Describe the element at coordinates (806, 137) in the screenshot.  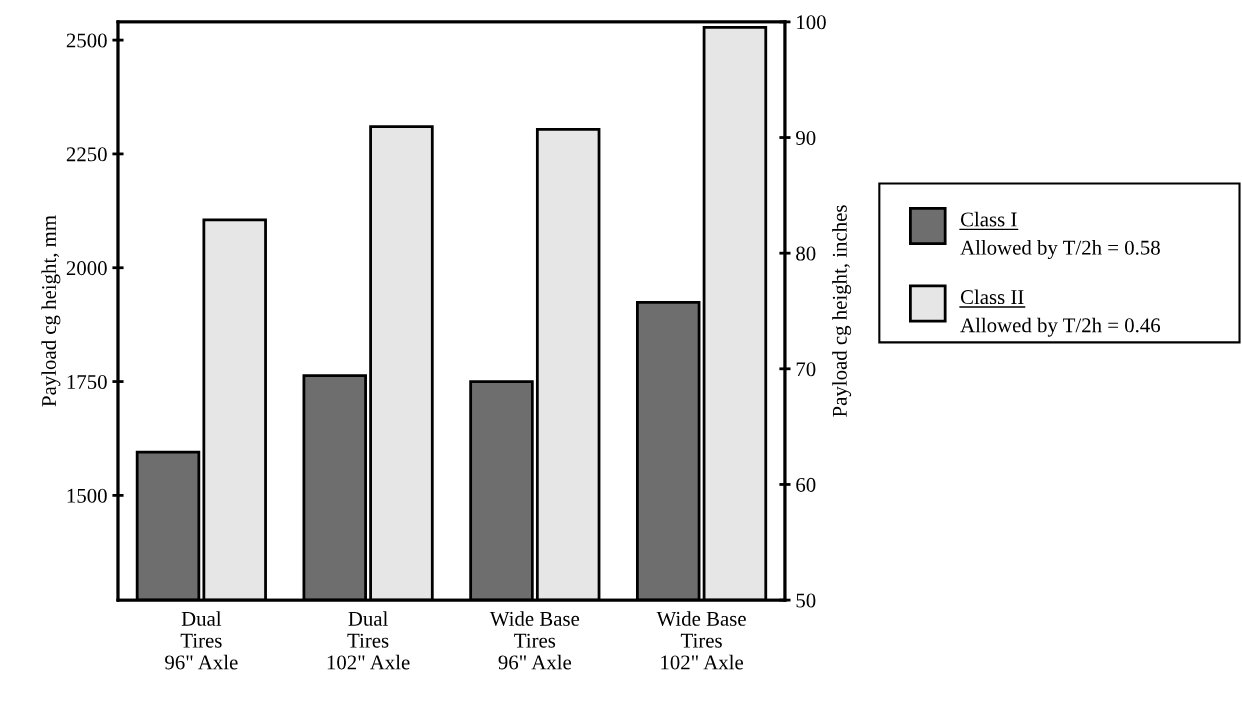
I see `y2-tick-label: 90` at that location.